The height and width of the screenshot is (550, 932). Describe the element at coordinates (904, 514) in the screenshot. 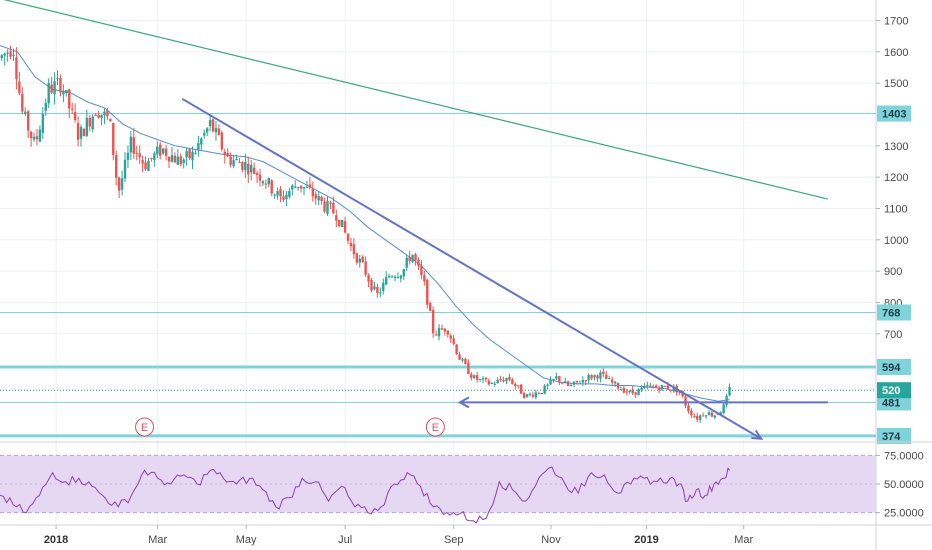

I see `rsi-tick-label: 25.0000` at that location.